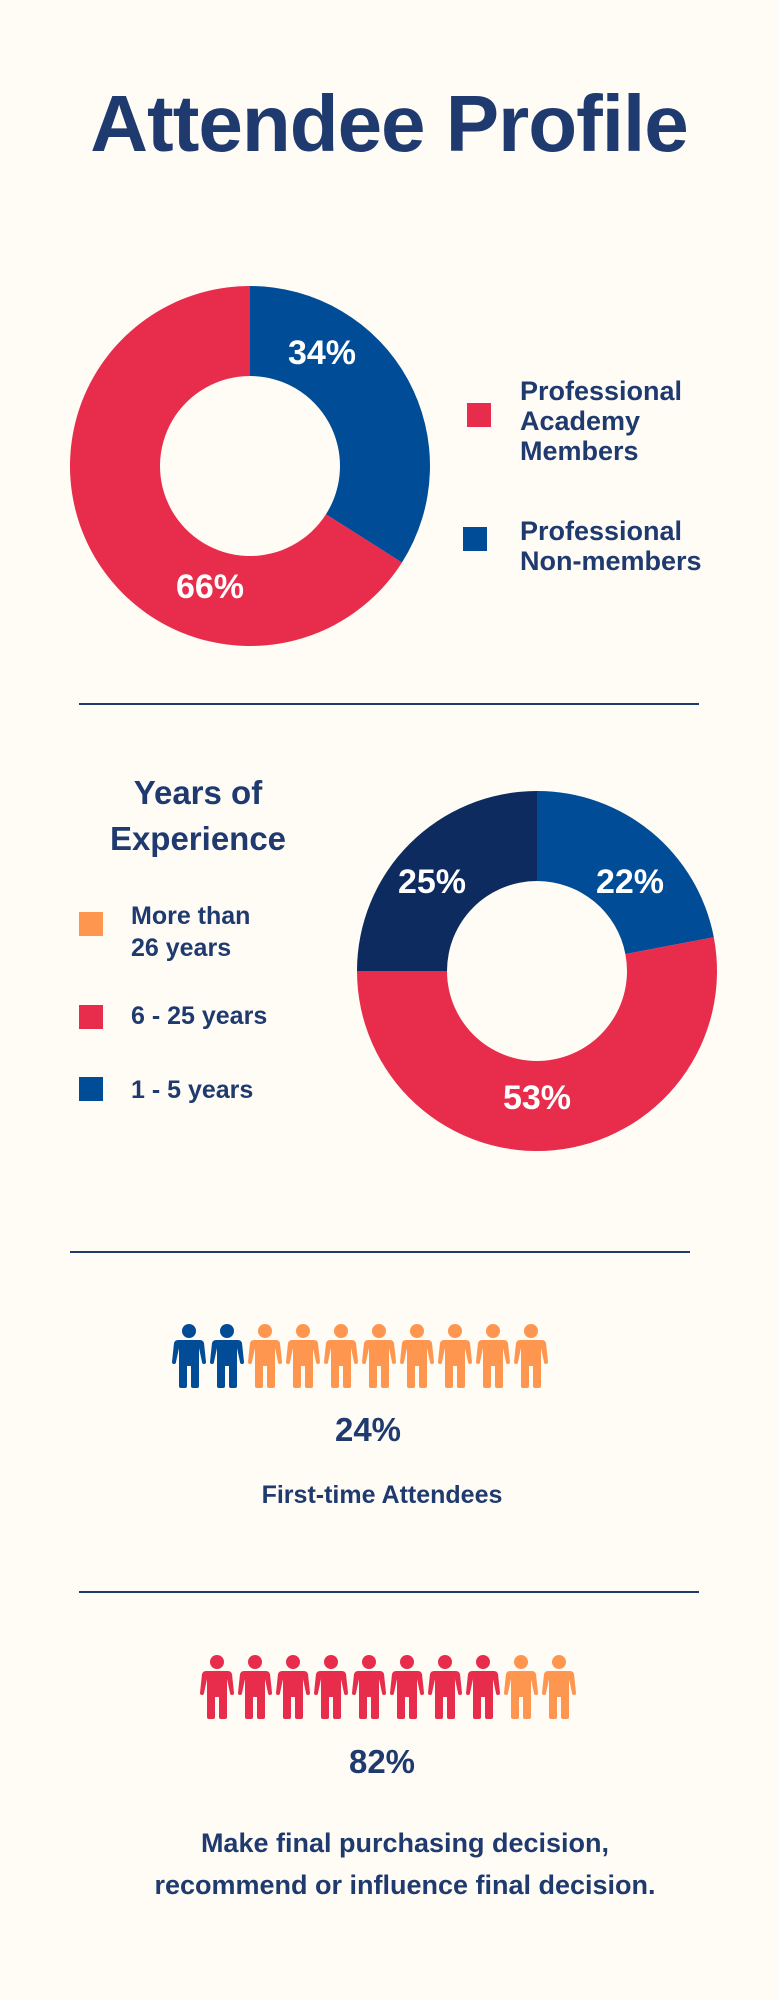 Image resolution: width=778 pixels, height=2000 pixels. I want to click on legend-label-members: Professional Academy Members, so click(601, 421).